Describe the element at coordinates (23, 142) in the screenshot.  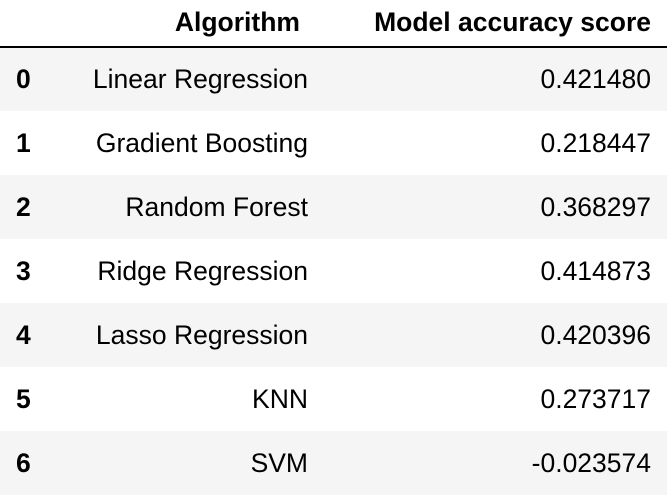
I see `row-index: 1` at that location.